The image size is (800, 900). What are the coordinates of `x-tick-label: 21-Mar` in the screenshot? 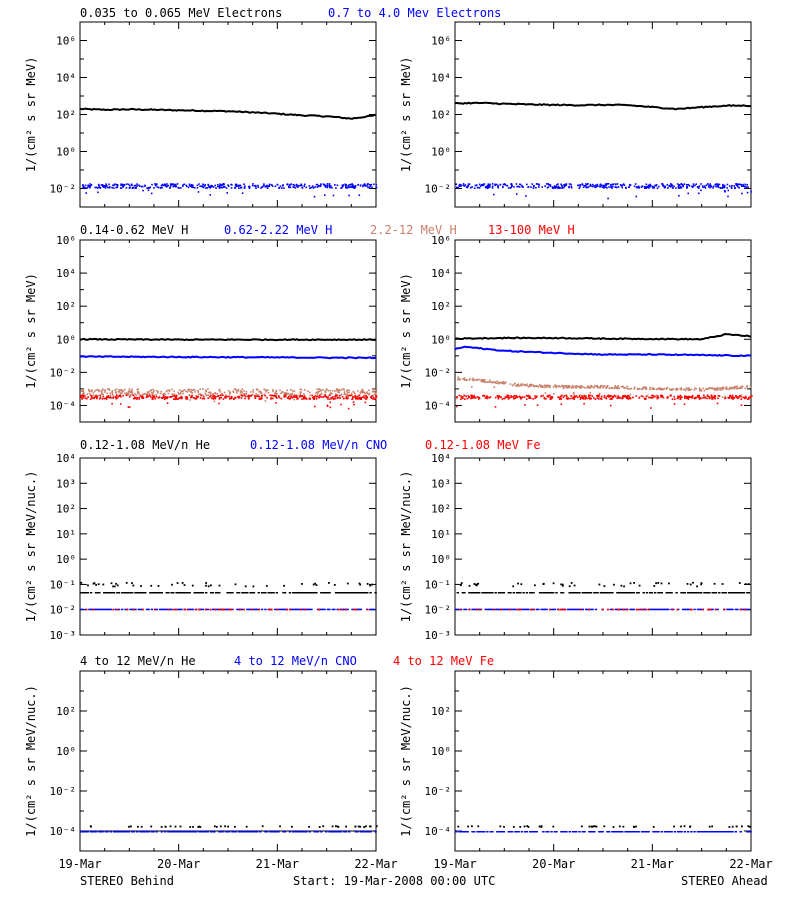 It's located at (652, 864).